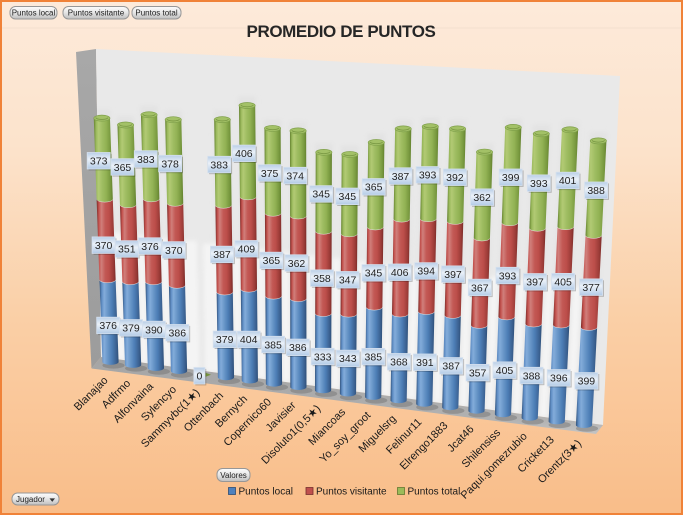  What do you see at coordinates (170, 164) in the screenshot?
I see `svg-text: 378` at bounding box center [170, 164].